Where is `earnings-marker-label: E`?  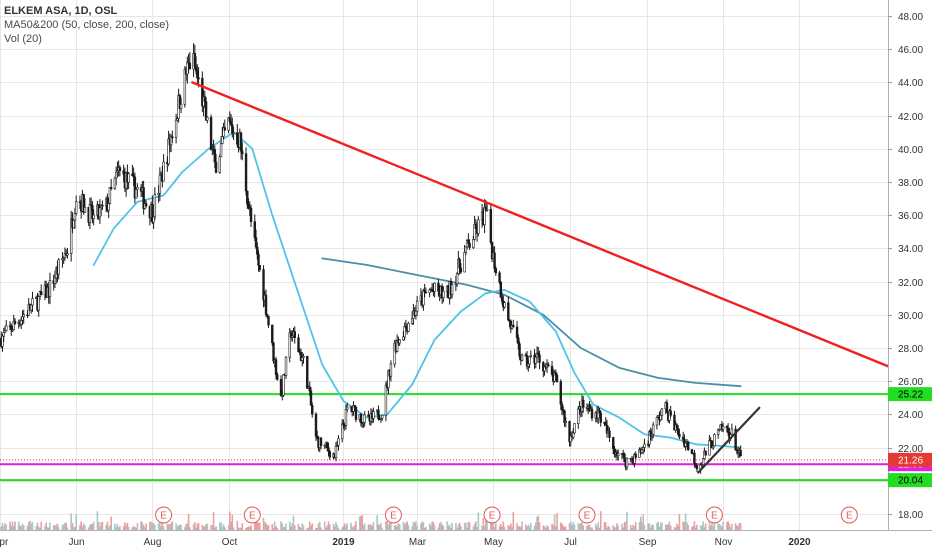
earnings-marker-label: E is located at coordinates (163, 516).